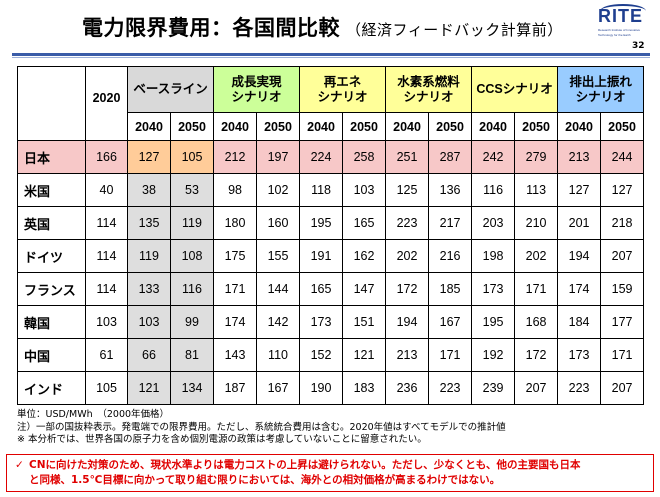 The height and width of the screenshot is (497, 660). Describe the element at coordinates (450, 256) in the screenshot. I see `value-cell: 216` at that location.